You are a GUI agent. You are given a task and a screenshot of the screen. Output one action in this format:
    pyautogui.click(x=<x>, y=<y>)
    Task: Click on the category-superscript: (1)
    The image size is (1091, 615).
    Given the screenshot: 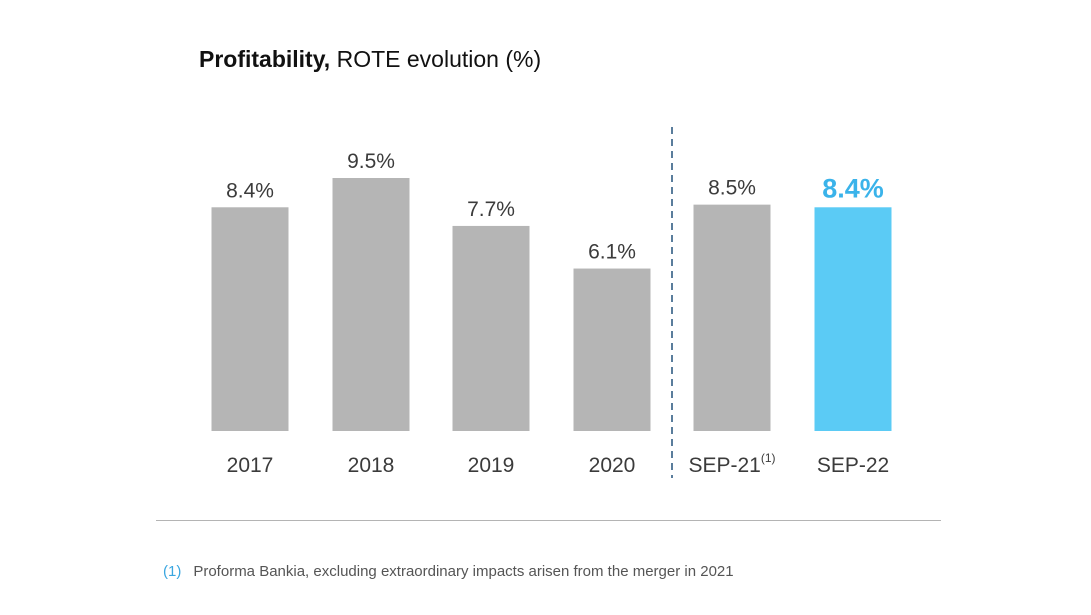 What is the action you would take?
    pyautogui.click(x=768, y=458)
    